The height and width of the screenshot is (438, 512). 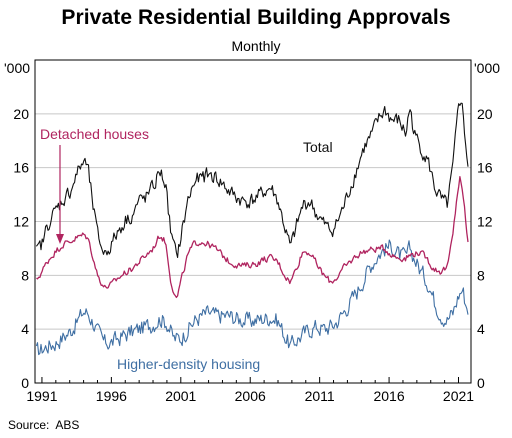 I want to click on y-tick-label-right: 4, so click(x=481, y=329).